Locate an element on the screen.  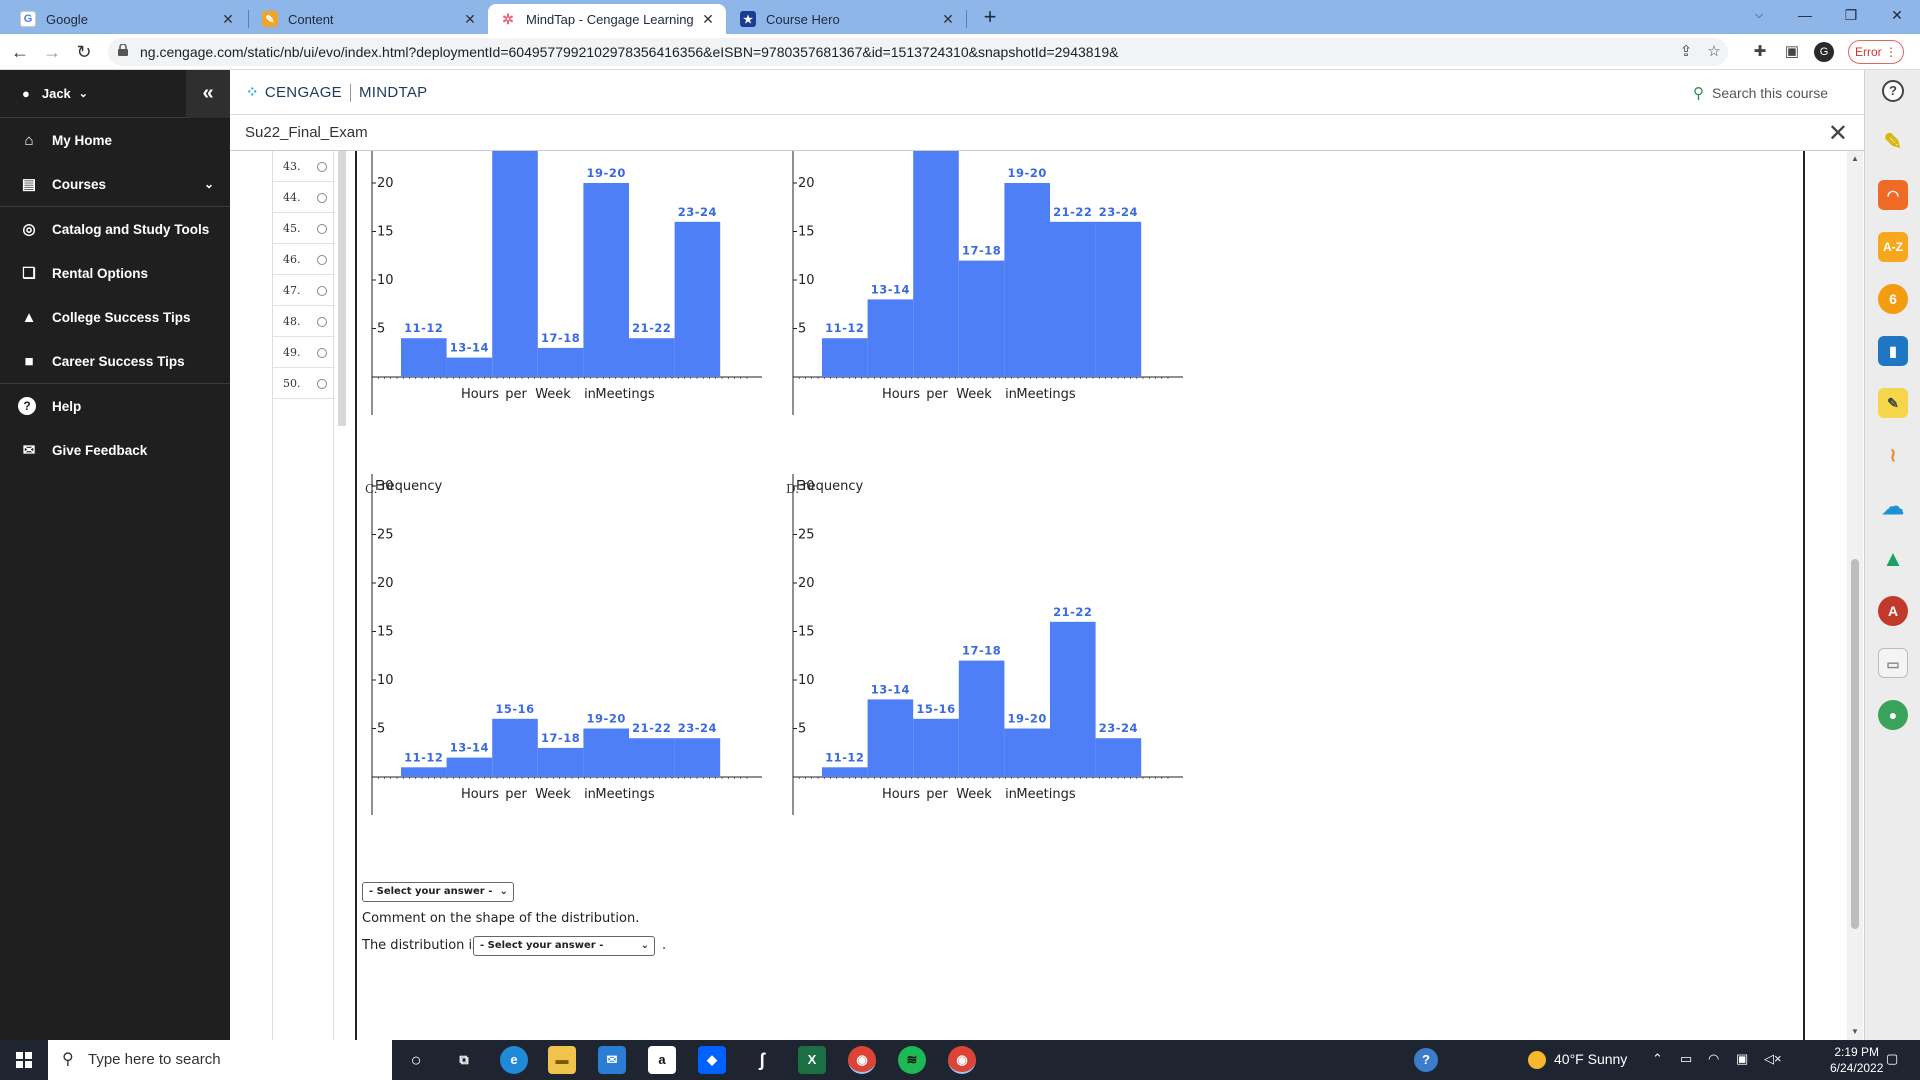
share-icon: ⇪ is located at coordinates (1686, 51).